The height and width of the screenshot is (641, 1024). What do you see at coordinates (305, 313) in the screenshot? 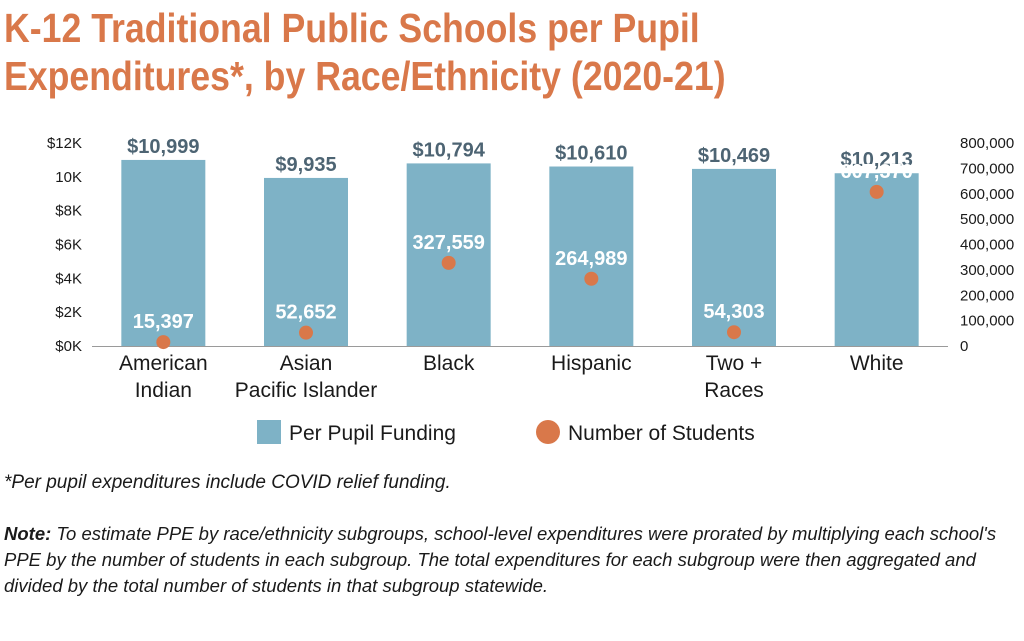
I see `student-count-label: 52,652` at bounding box center [305, 313].